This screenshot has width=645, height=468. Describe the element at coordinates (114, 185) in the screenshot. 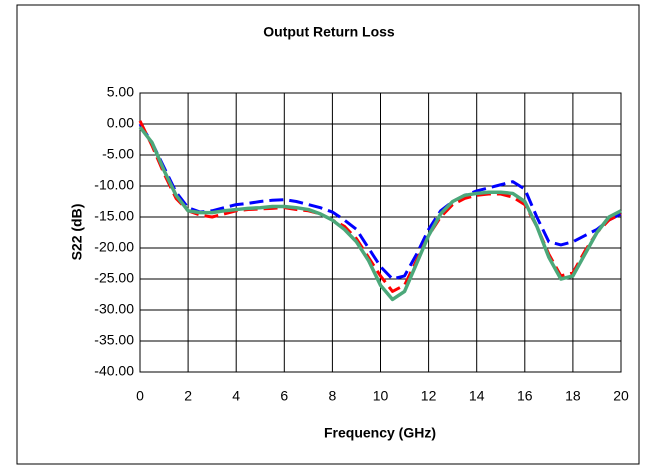

I see `y-tick-label: -10.00` at that location.